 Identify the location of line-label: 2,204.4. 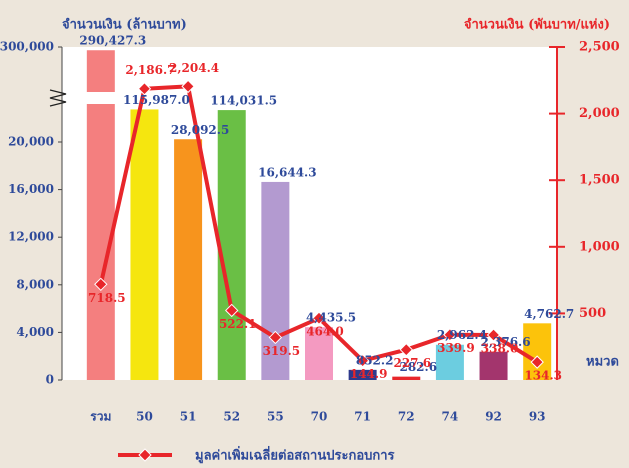
(194, 68).